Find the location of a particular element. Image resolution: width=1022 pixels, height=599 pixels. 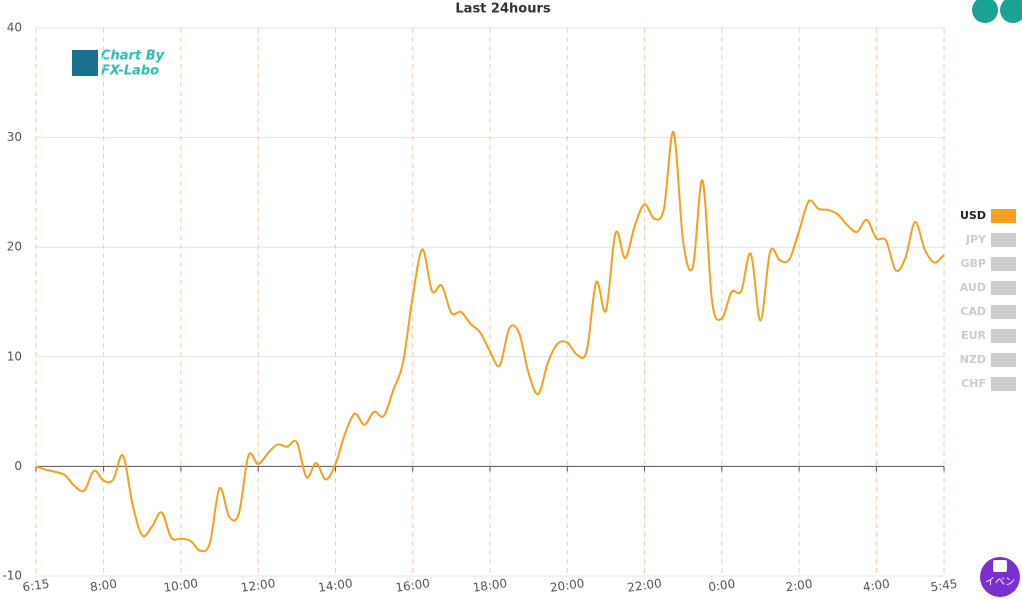

event-button is located at coordinates (1000, 577).